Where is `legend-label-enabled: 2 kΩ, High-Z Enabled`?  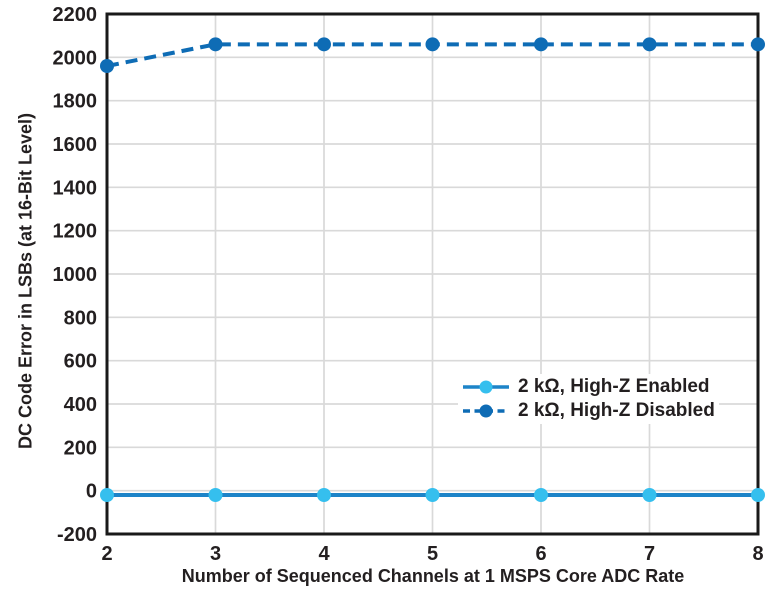 legend-label-enabled: 2 kΩ, High-Z Enabled is located at coordinates (614, 386).